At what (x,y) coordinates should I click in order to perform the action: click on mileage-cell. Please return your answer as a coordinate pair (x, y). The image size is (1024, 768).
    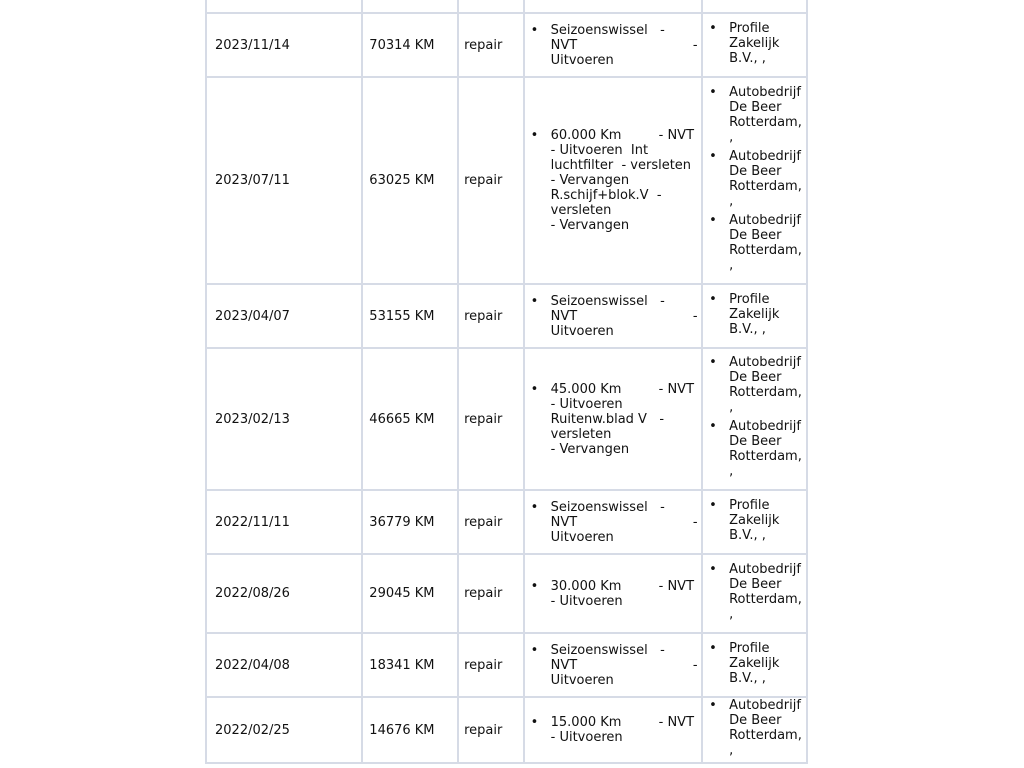
    Looking at the image, I should click on (410, 7).